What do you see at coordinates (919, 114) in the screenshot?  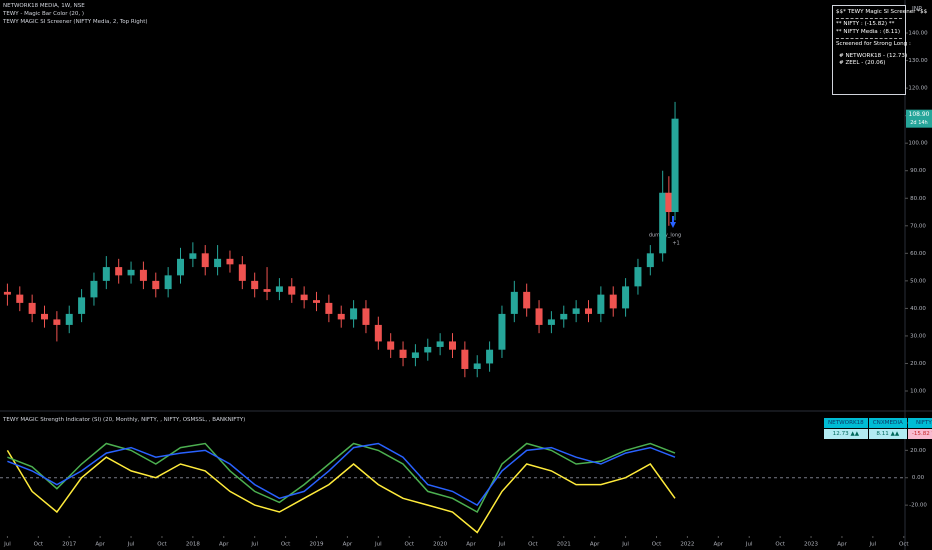 I see `last-price: 108.90` at bounding box center [919, 114].